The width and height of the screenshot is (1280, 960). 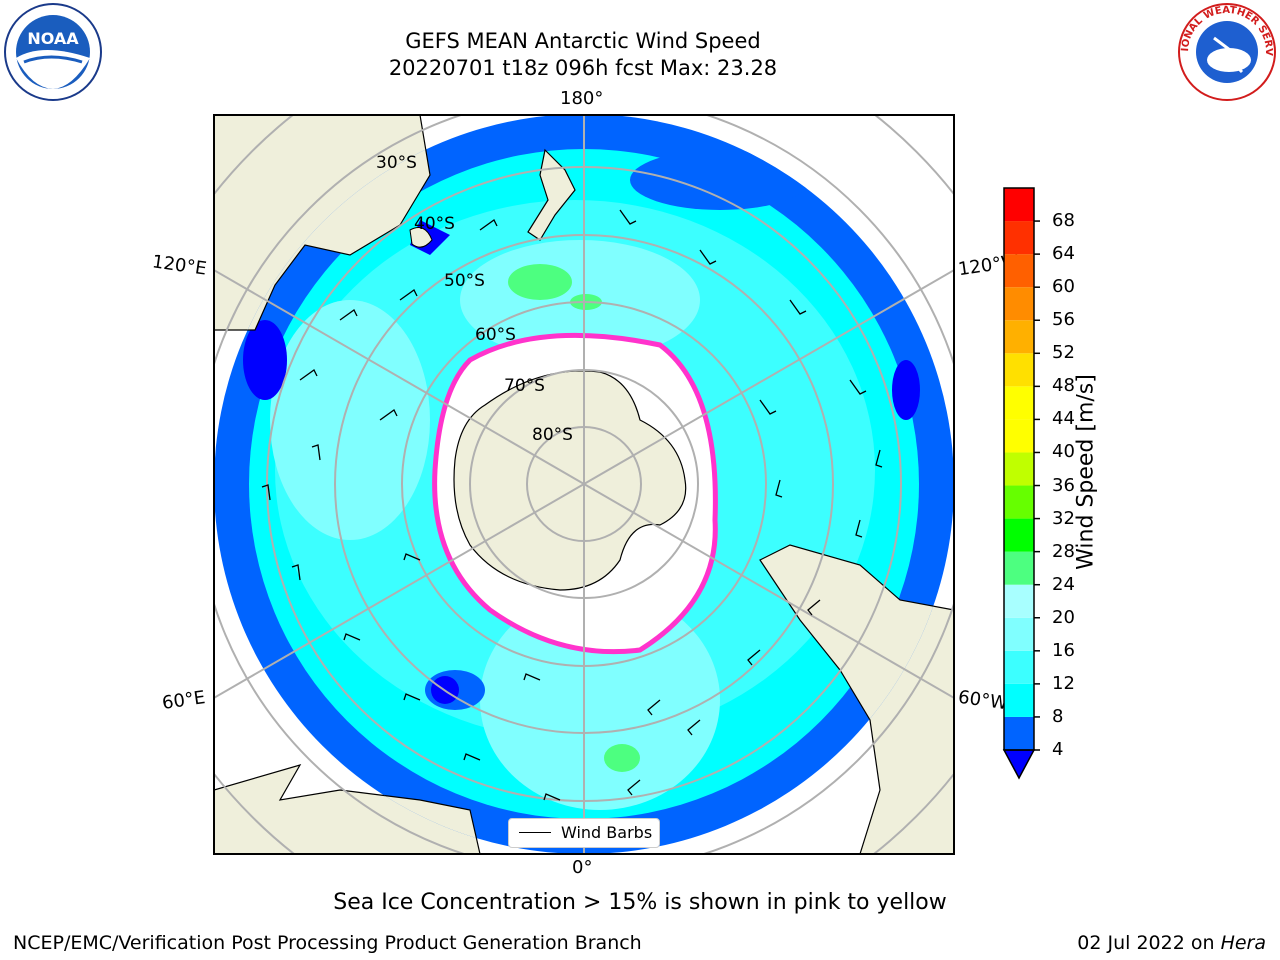 I want to click on colorbar-tick-label: 20, so click(x=1063, y=617).